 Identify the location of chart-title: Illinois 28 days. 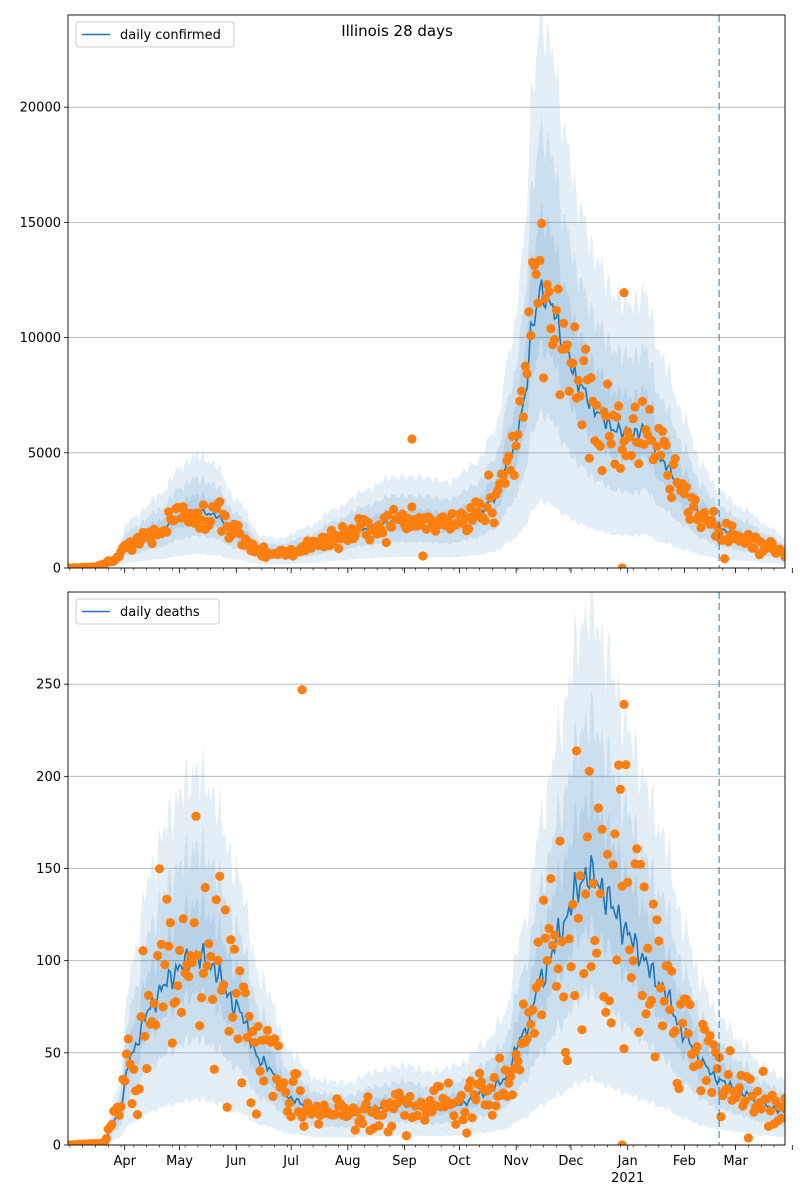
(397, 31).